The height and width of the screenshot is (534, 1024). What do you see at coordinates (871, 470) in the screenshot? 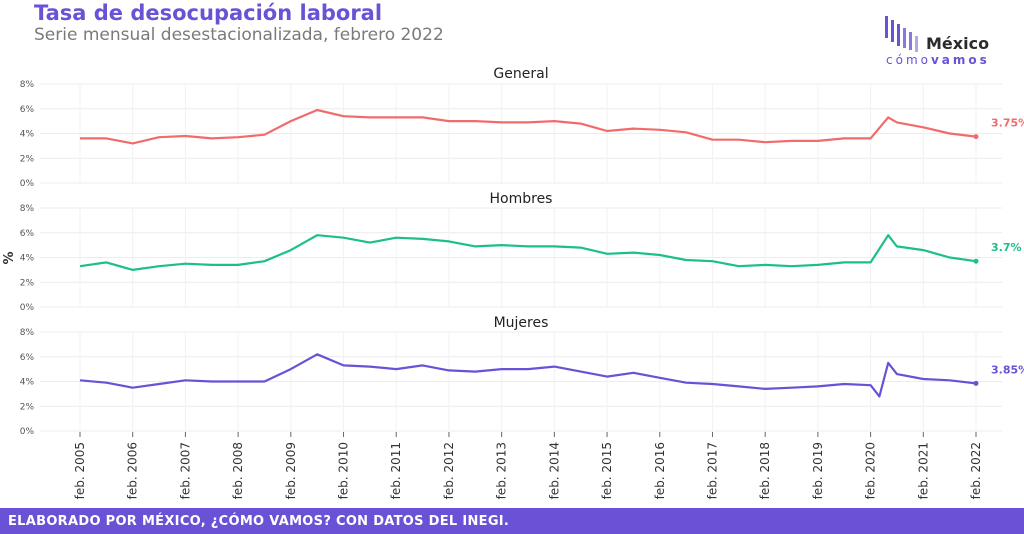
I see `x-tick-label: feb. 2020` at bounding box center [871, 470].